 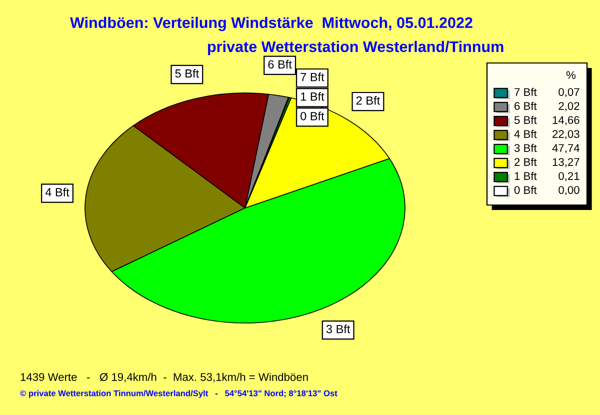 I want to click on text: 0,00, so click(x=569, y=191).